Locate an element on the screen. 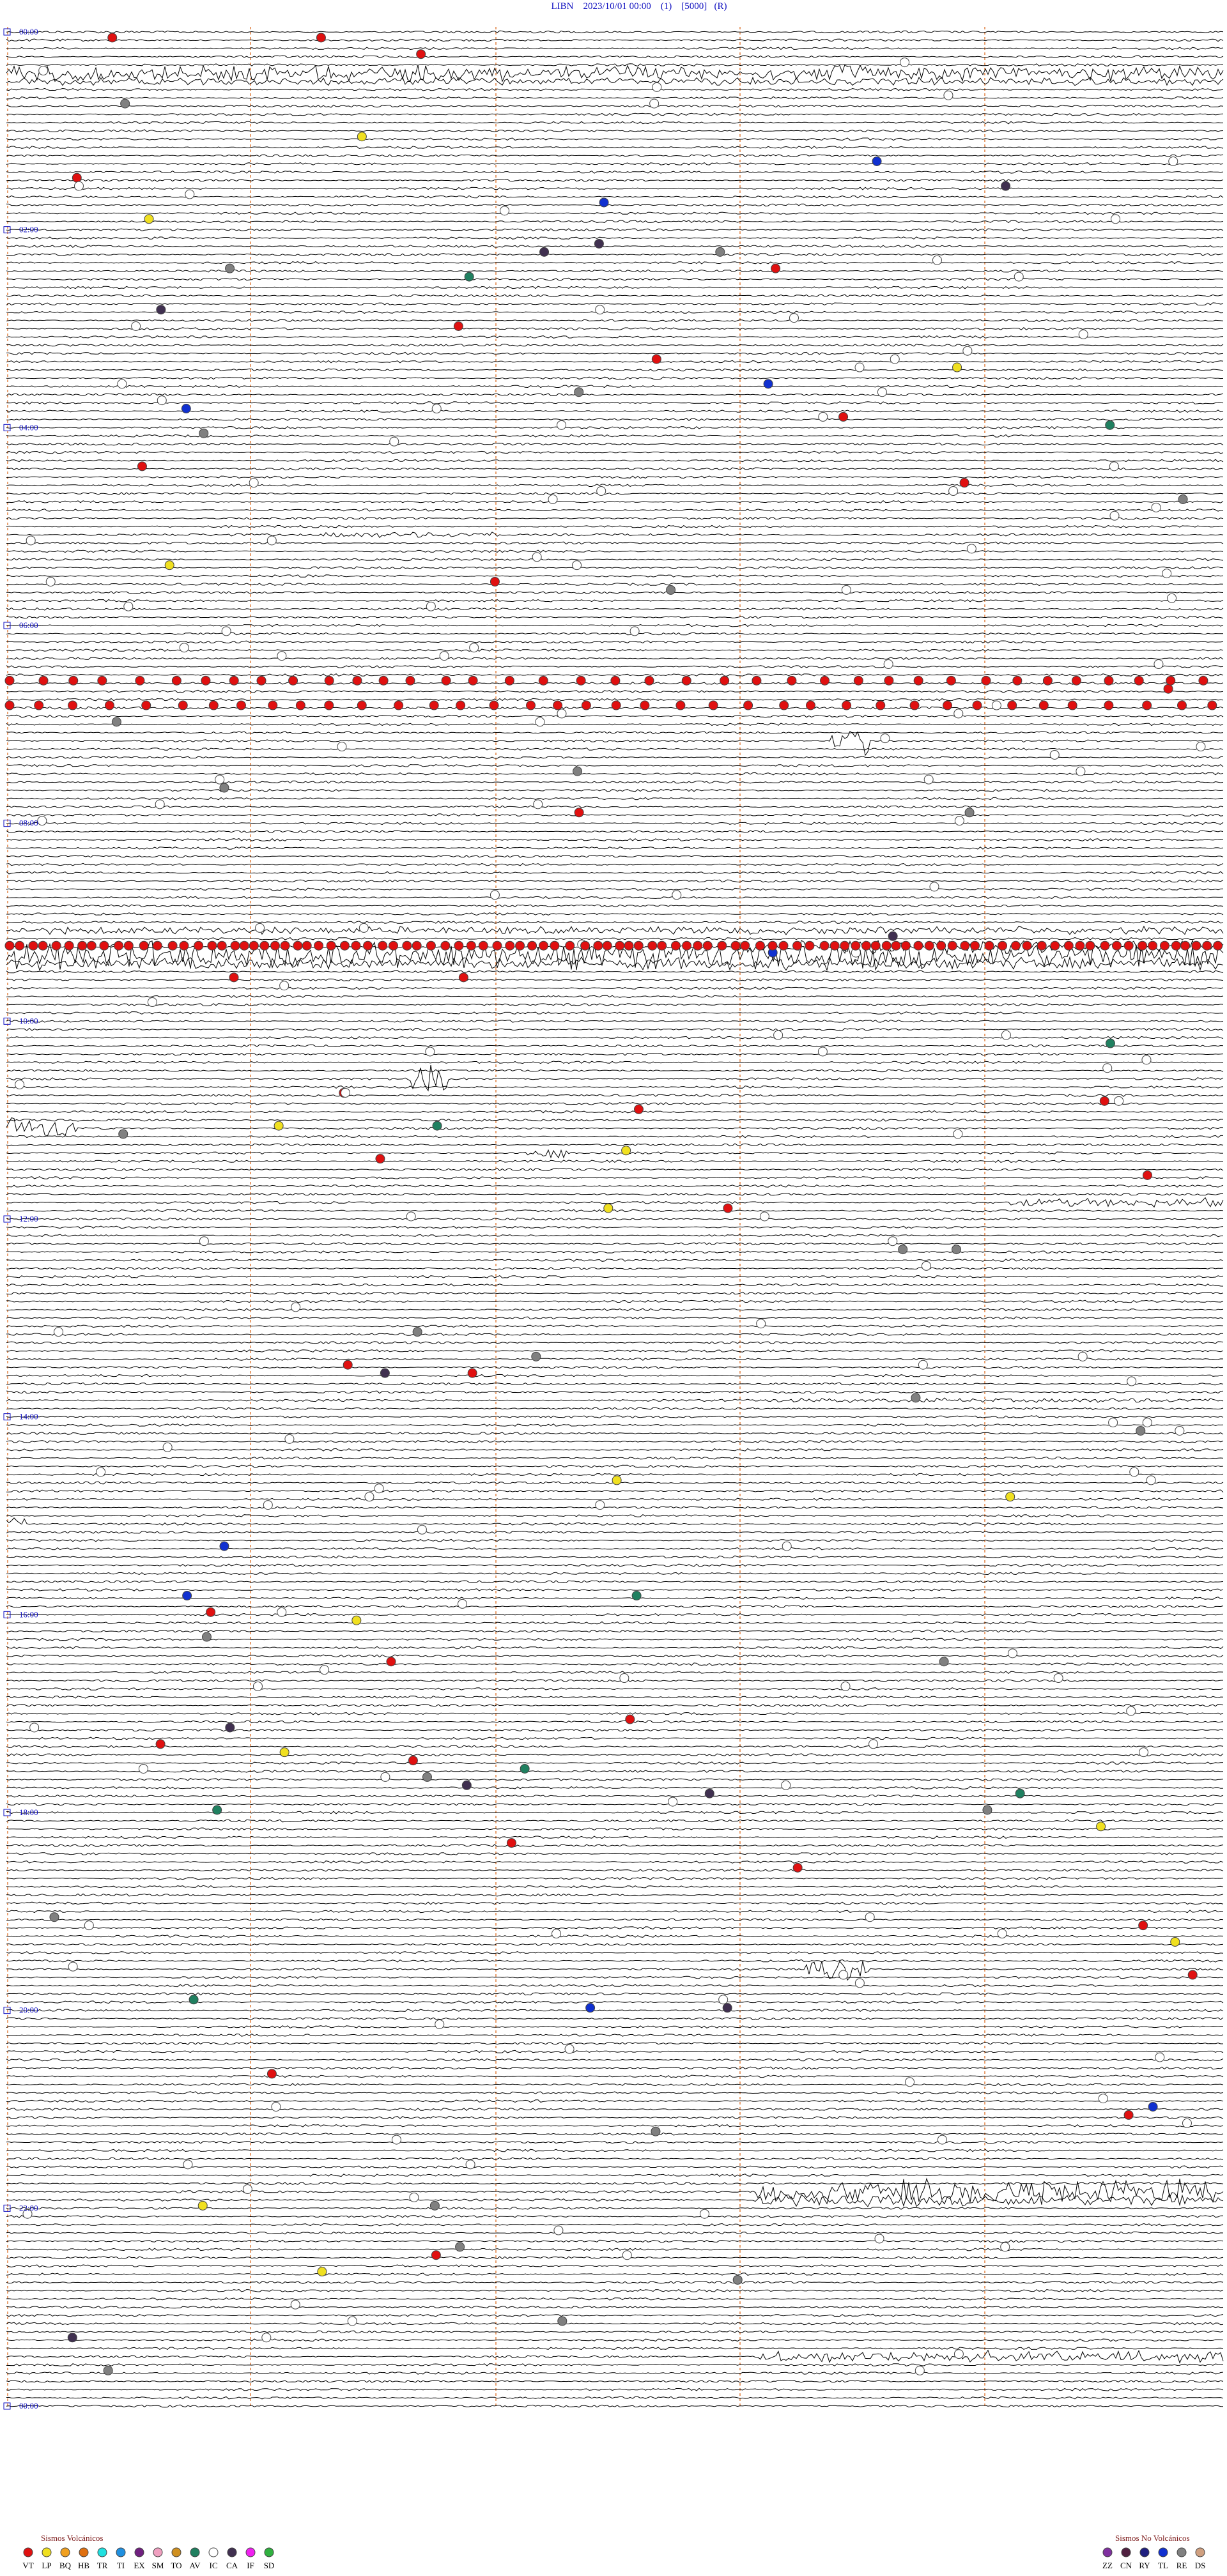 The width and height of the screenshot is (1227, 2576). legend-code: TI is located at coordinates (121, 2565).